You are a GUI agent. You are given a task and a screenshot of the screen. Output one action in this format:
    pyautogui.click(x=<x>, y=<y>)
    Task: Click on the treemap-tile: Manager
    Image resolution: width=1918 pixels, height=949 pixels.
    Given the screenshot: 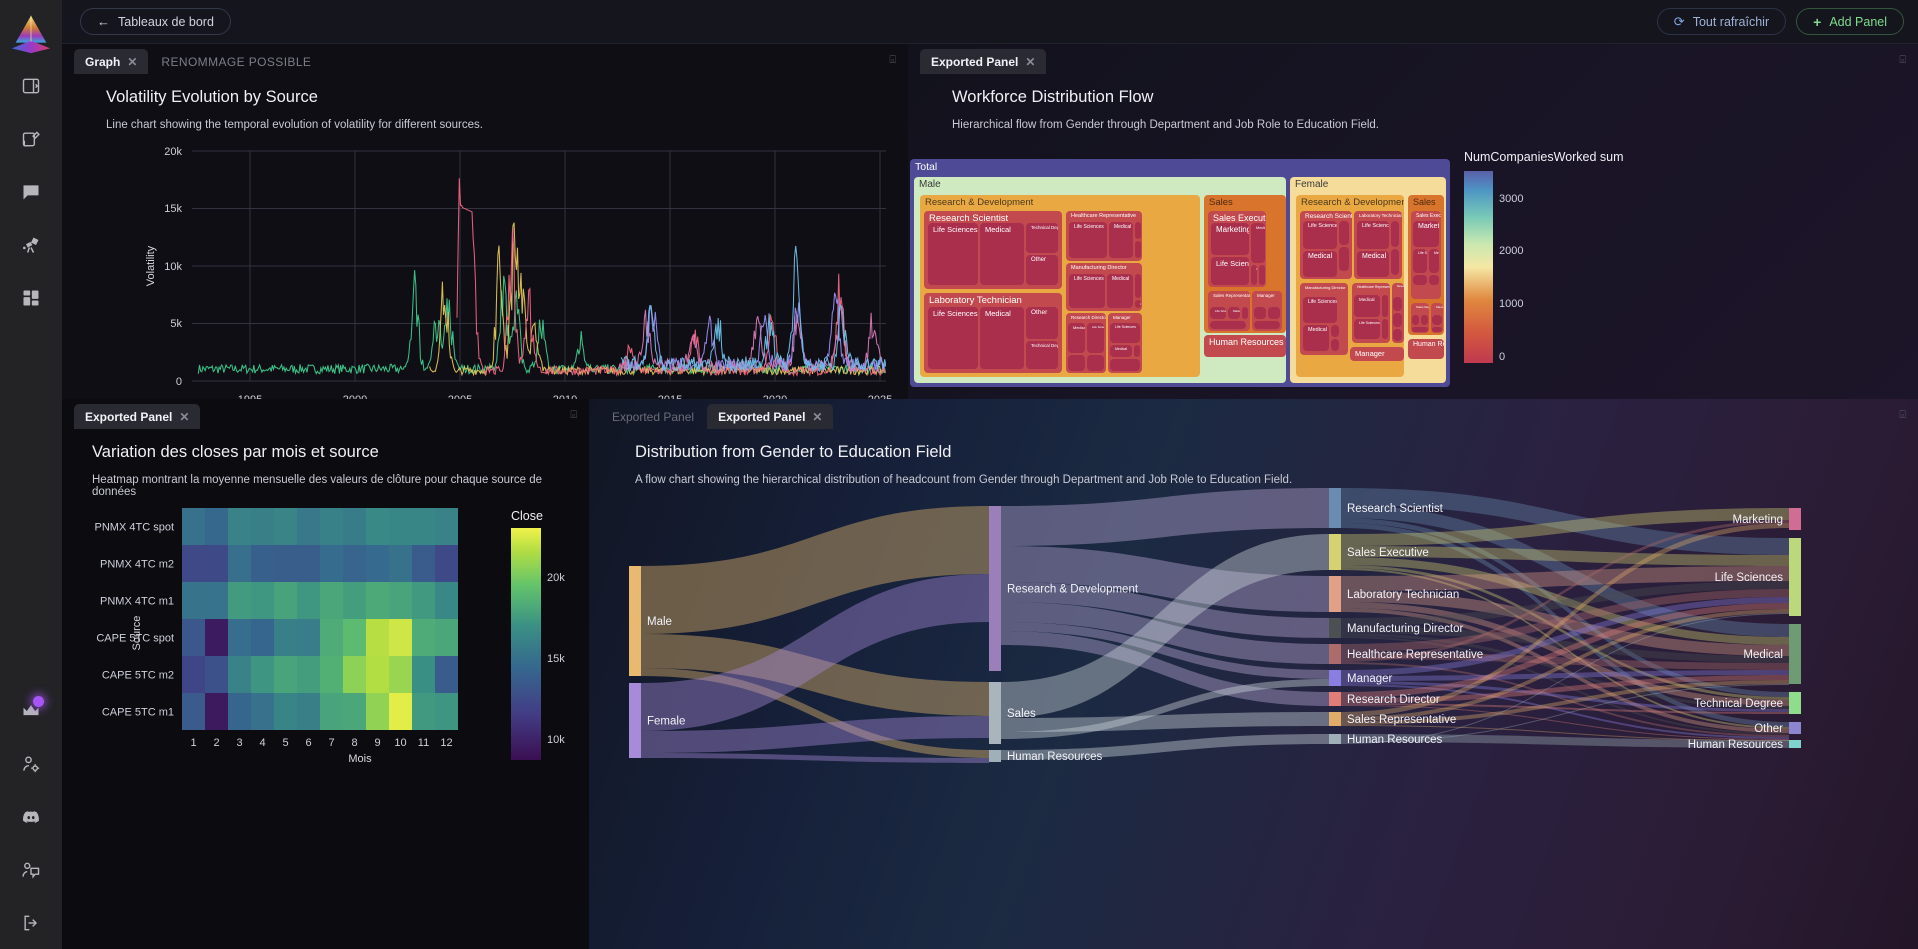 What is the action you would take?
    pyautogui.click(x=1377, y=354)
    